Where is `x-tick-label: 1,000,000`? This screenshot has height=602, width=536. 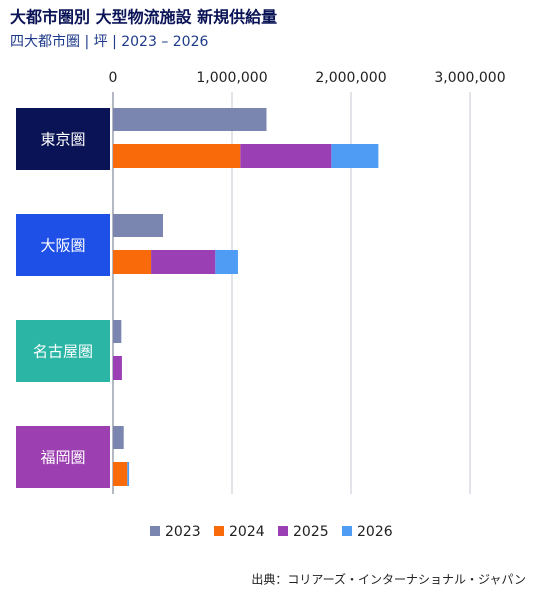
x-tick-label: 1,000,000 is located at coordinates (231, 78).